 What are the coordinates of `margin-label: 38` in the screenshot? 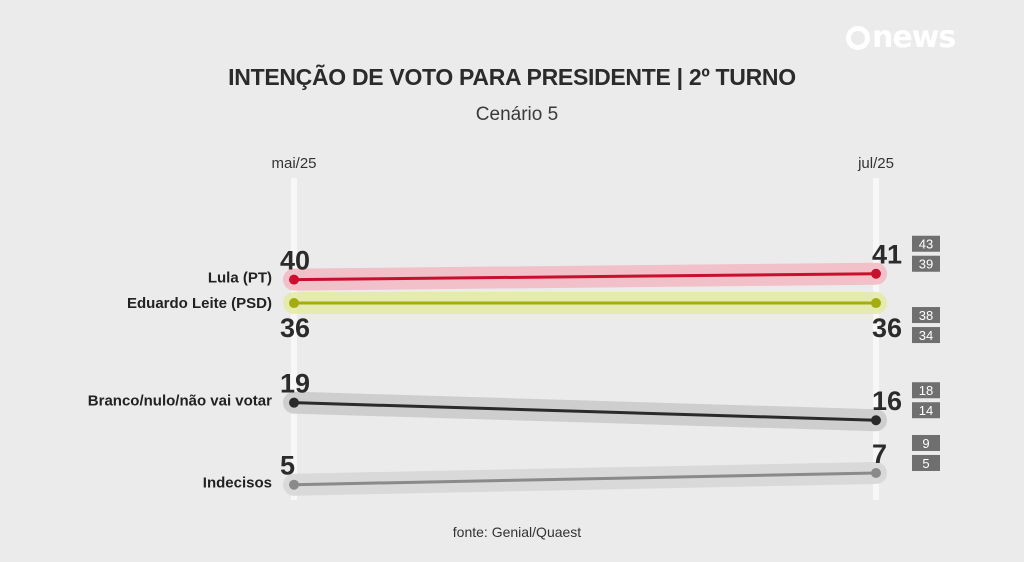 It's located at (926, 315).